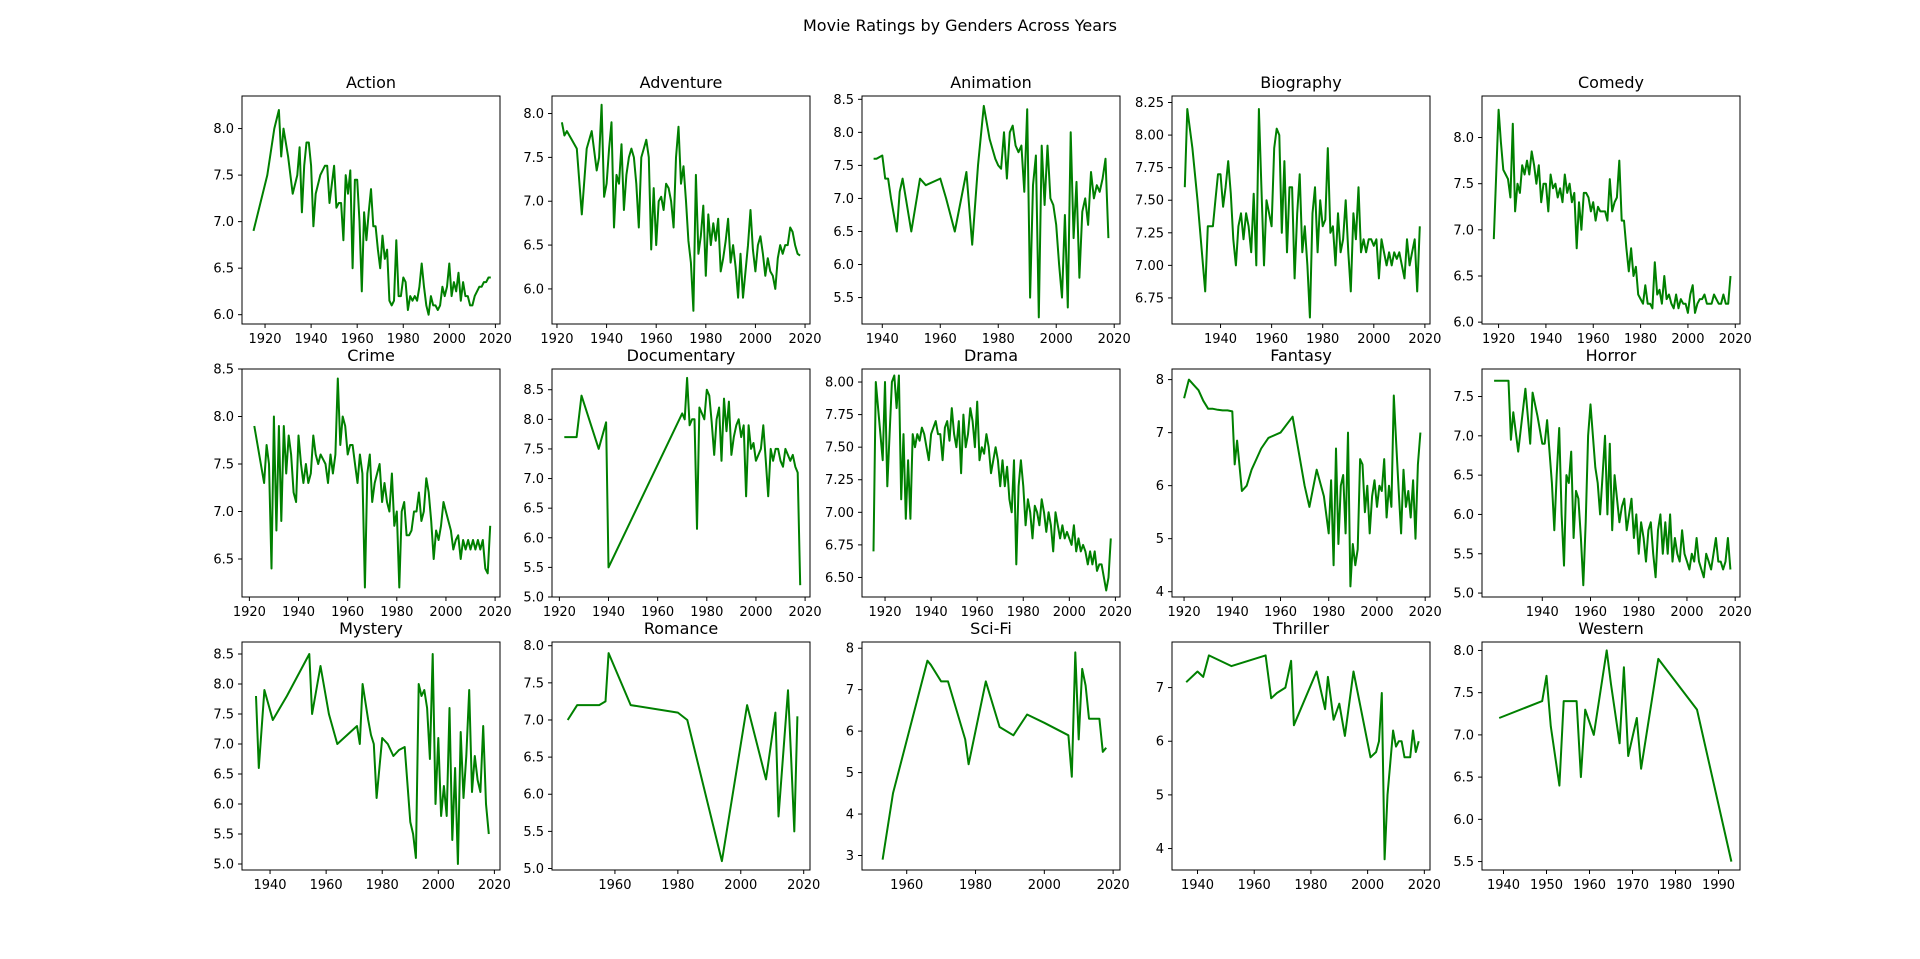  Describe the element at coordinates (371, 483) in the screenshot. I see `crime-axes-frame` at that location.